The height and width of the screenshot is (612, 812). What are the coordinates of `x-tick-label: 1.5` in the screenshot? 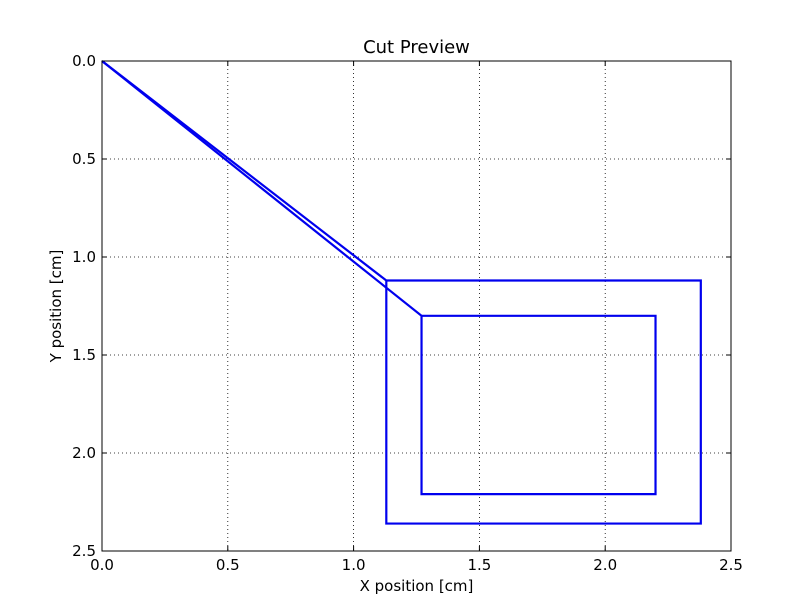 It's located at (479, 565).